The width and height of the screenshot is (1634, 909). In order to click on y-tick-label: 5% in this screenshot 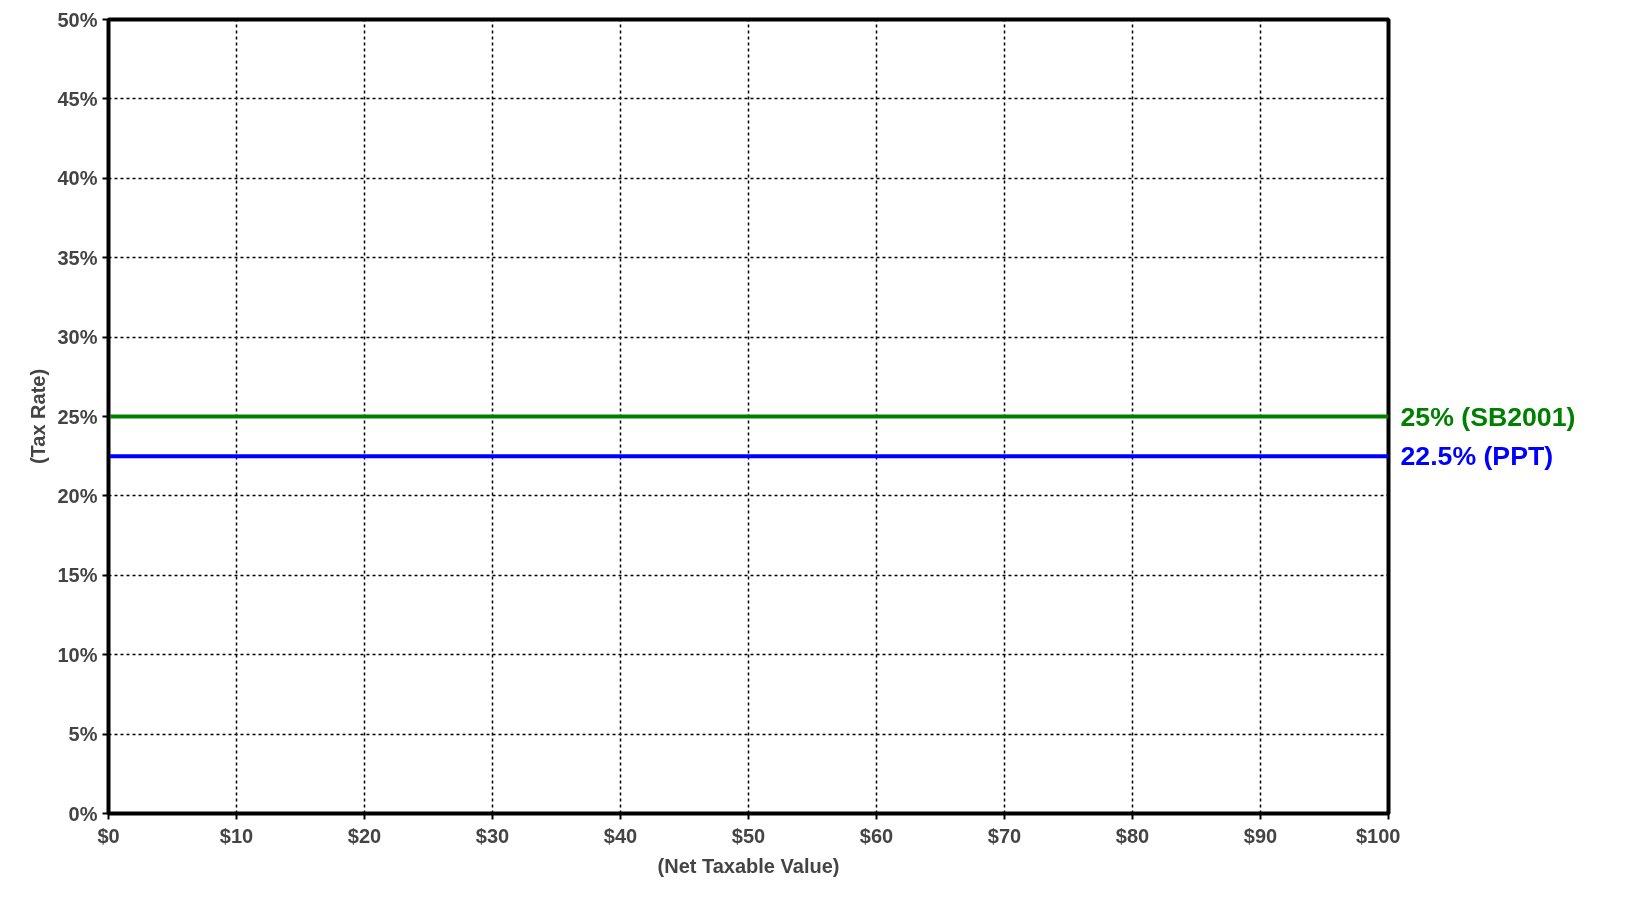, I will do `click(83, 734)`.